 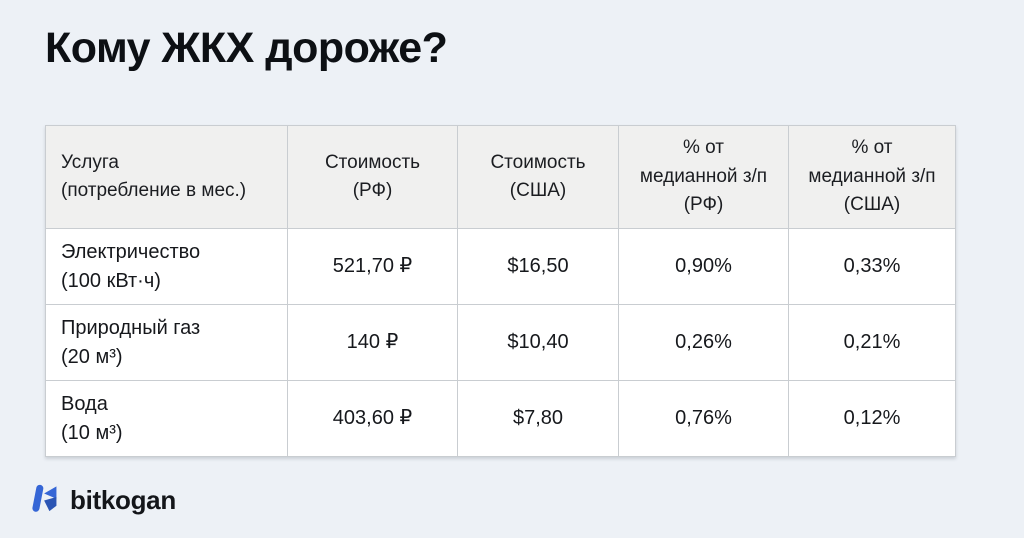 I want to click on bitkogan-logo: bitkogan, so click(x=103, y=500).